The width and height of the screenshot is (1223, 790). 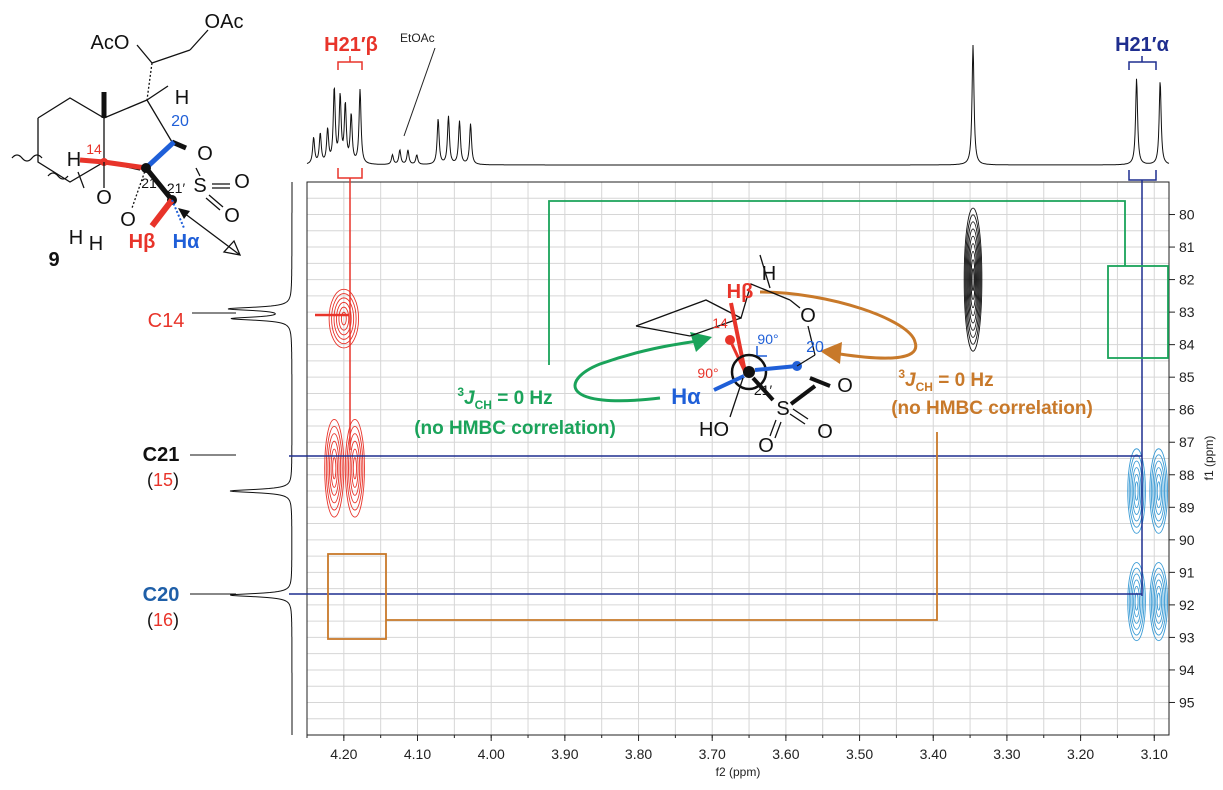 What do you see at coordinates (766, 446) in the screenshot?
I see `newman-o-bottom: O` at bounding box center [766, 446].